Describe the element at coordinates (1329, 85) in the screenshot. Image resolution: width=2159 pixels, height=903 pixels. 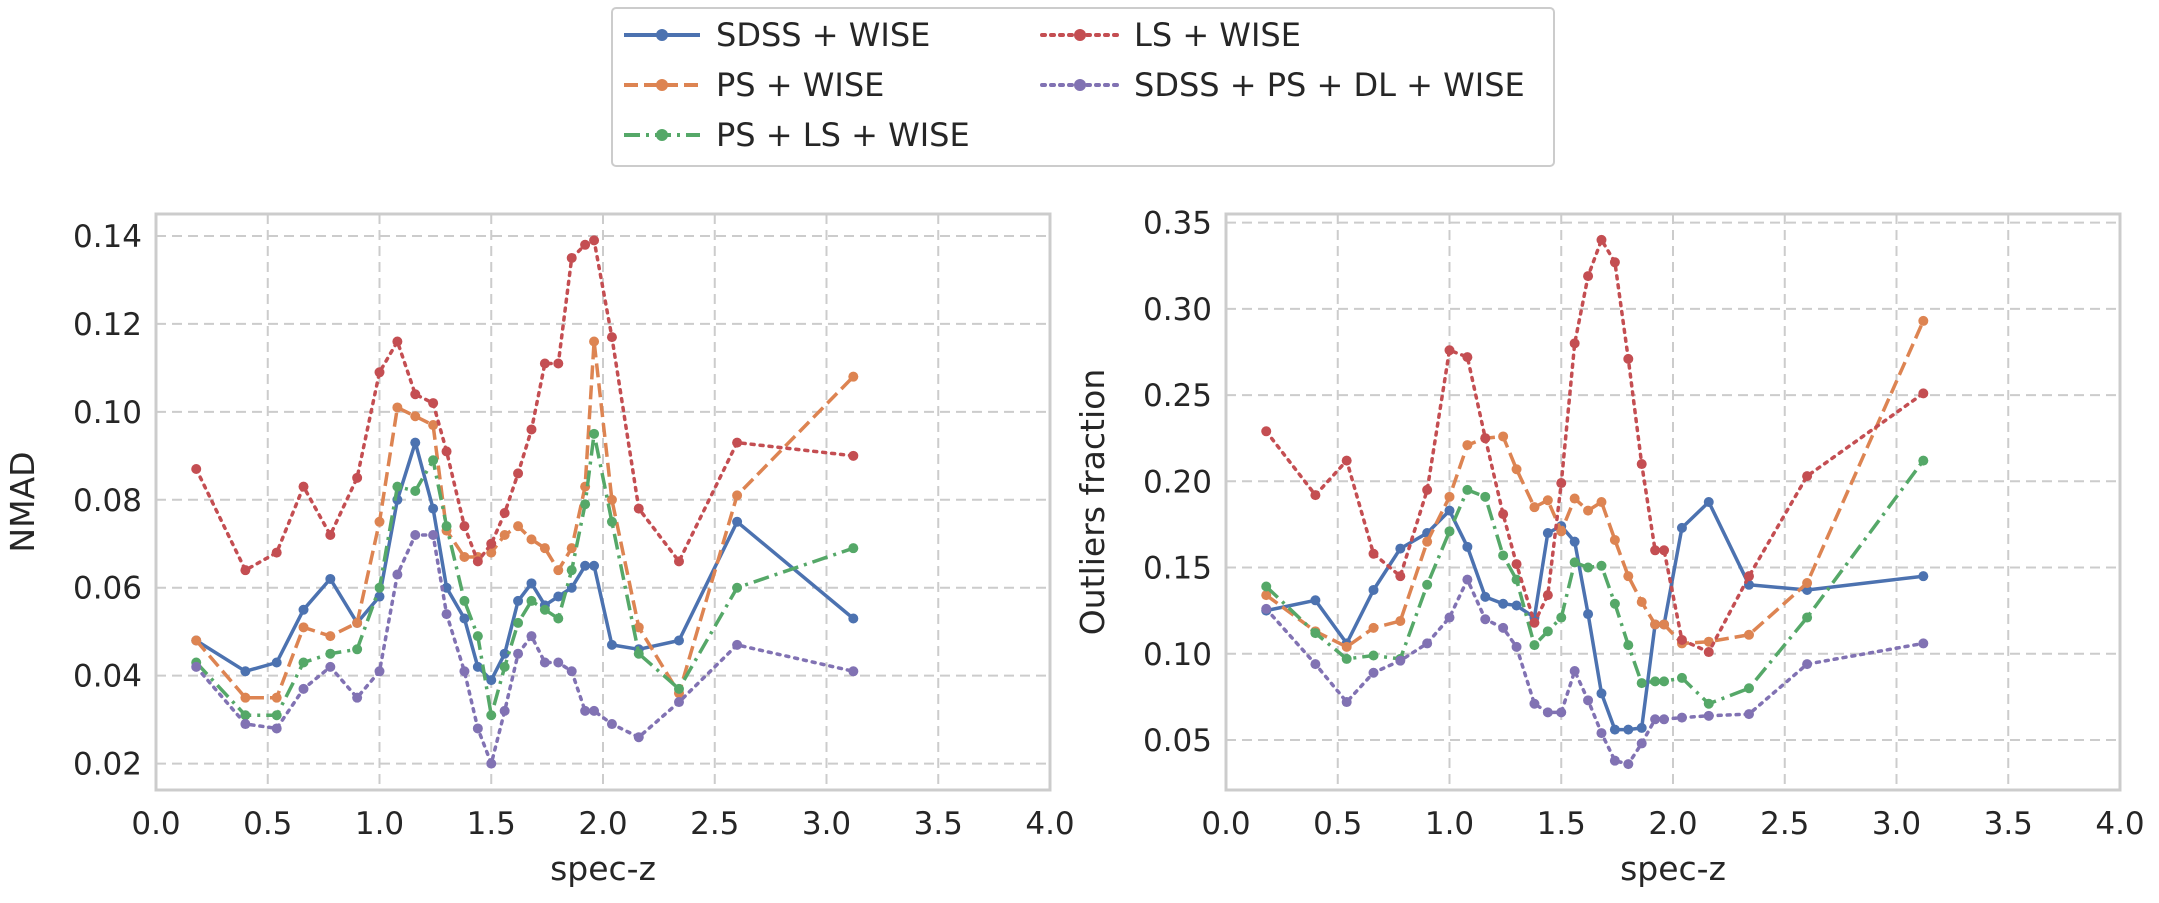
I see `legend-label: SDSS + PS + DL + WISE` at that location.